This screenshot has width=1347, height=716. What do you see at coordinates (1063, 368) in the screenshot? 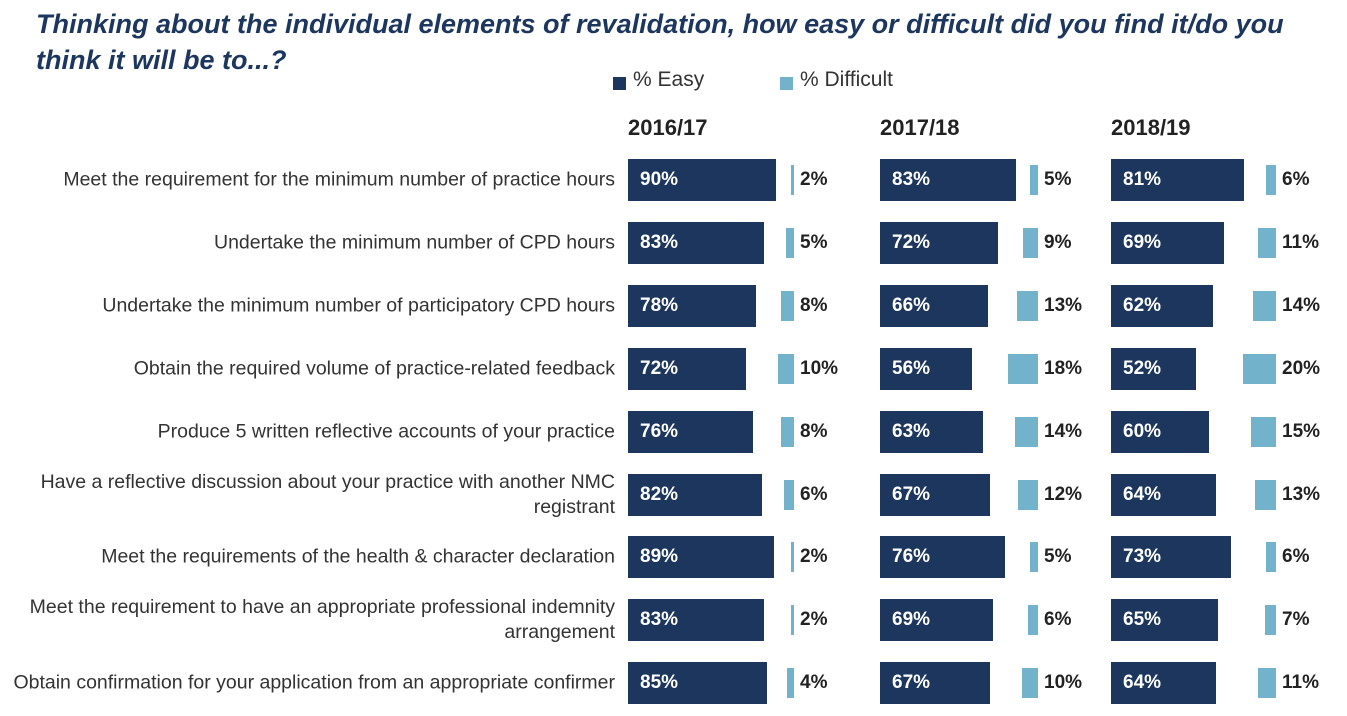
I see `value-label: 18%` at bounding box center [1063, 368].